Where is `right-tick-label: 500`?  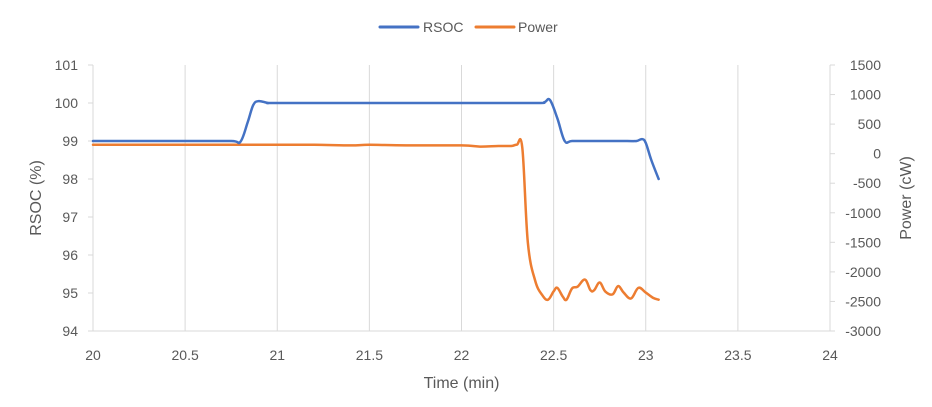 right-tick-label: 500 is located at coordinates (870, 124).